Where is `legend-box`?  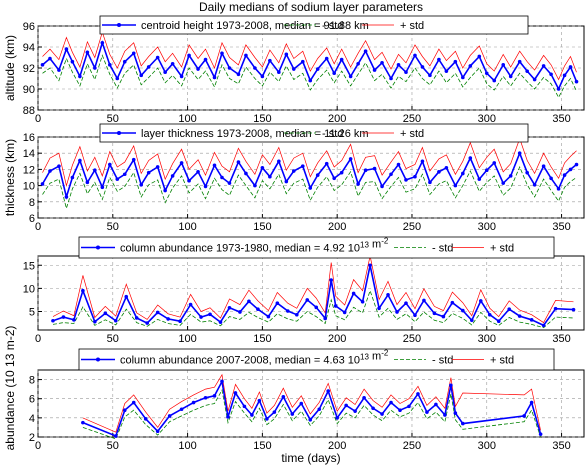
legend-box is located at coordinates (316, 247).